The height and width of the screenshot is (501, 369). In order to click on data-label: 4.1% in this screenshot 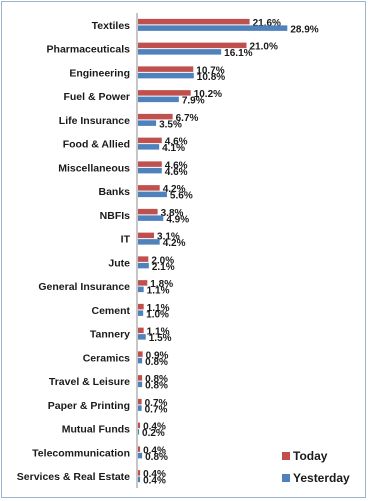, I will do `click(173, 148)`.